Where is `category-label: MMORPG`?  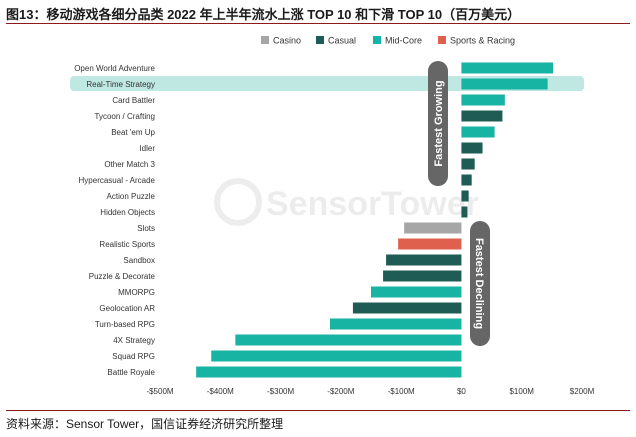
category-label: MMORPG is located at coordinates (136, 292).